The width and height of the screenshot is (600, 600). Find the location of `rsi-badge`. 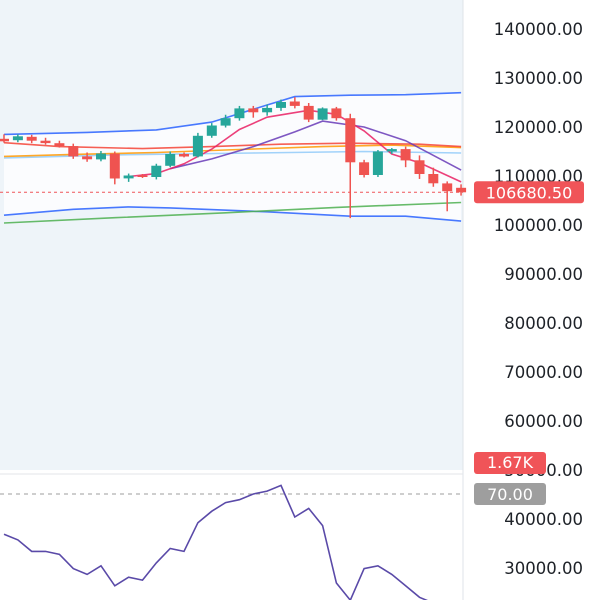

rsi-badge is located at coordinates (510, 494).